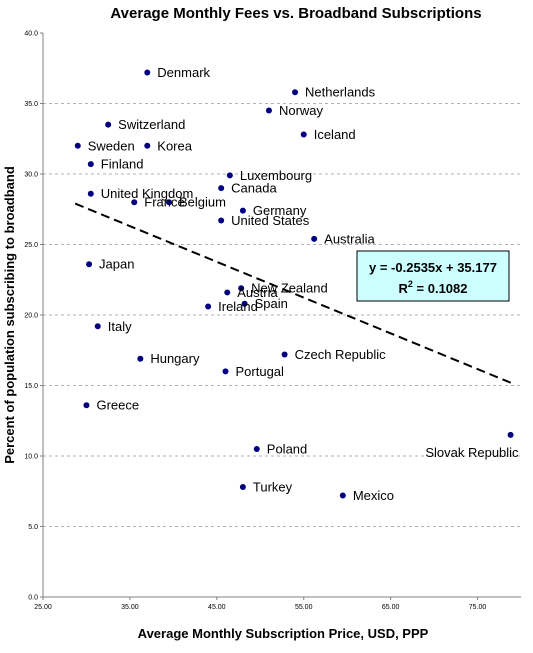  Describe the element at coordinates (304, 607) in the screenshot. I see `x-tick-label: 55.00` at that location.